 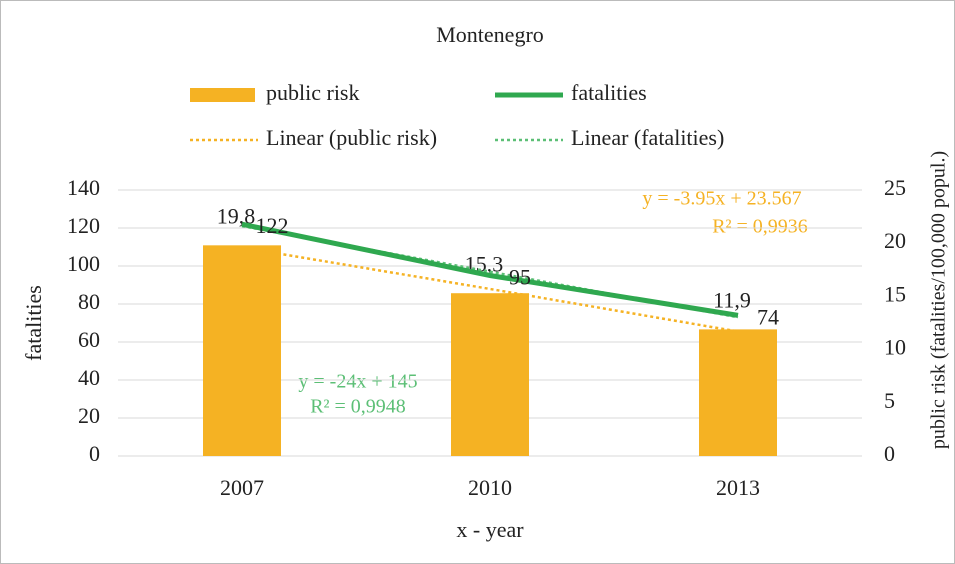 I want to click on line-value-label: 95, so click(x=520, y=277).